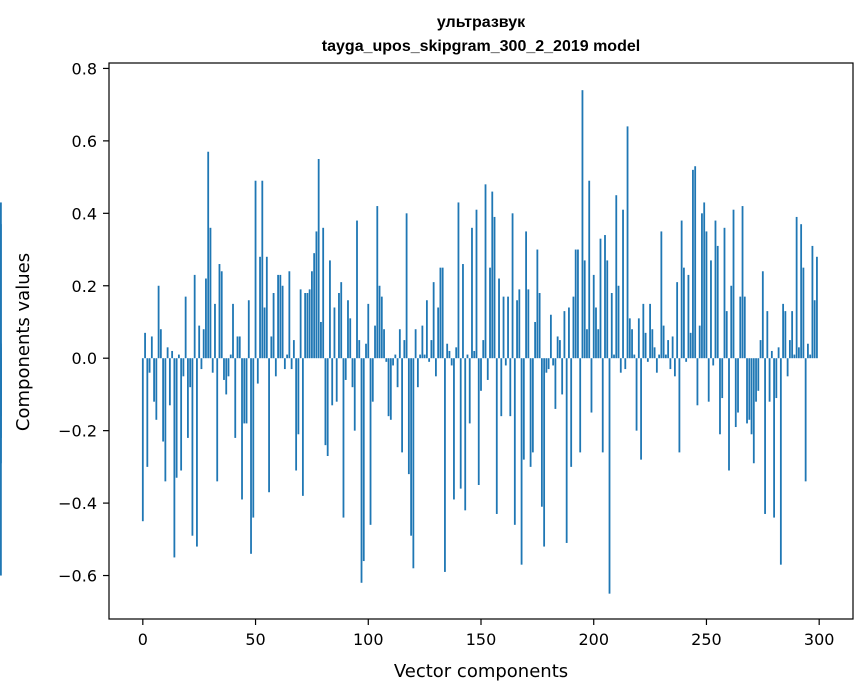 The width and height of the screenshot is (867, 700). Describe the element at coordinates (84, 358) in the screenshot. I see `y-tick-label: 0.0` at that location.